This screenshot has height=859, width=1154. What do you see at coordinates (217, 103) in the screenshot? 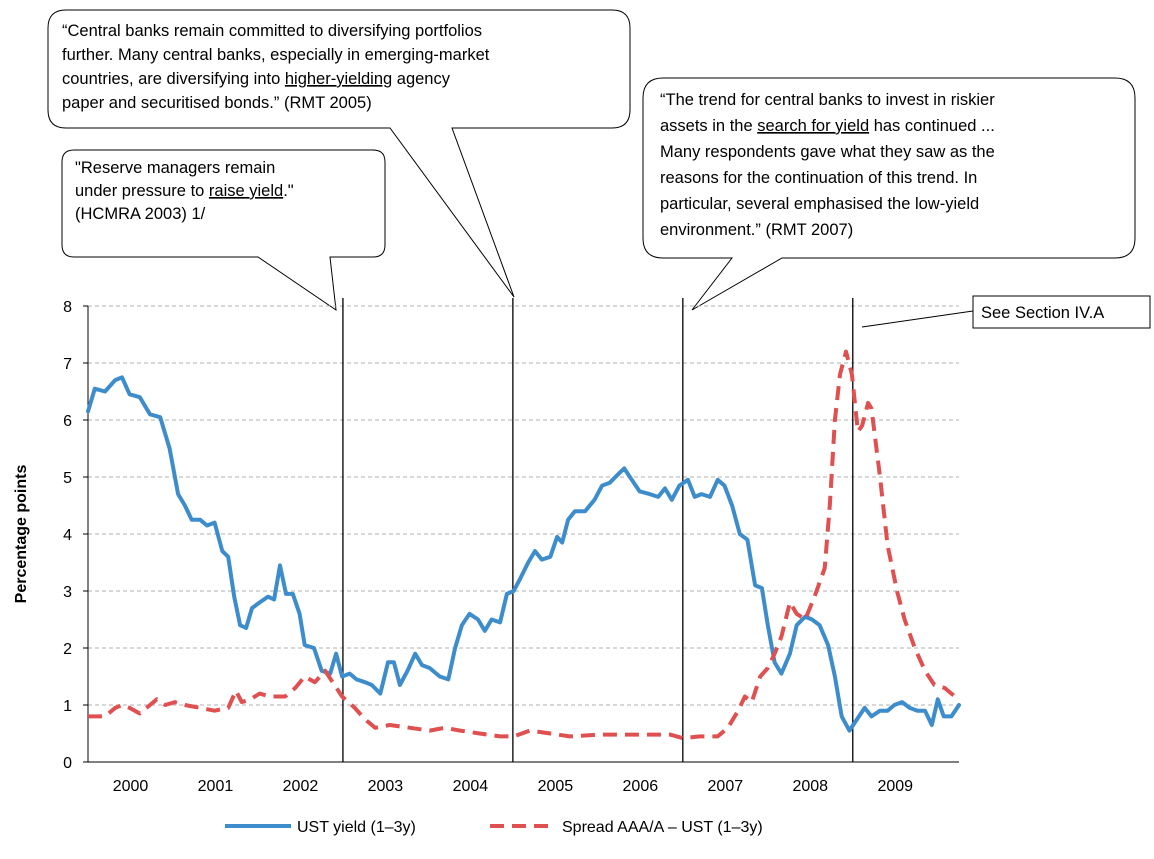
I see `annotation-text: paper and securitised bonds.” (RMT 2005)` at bounding box center [217, 103].